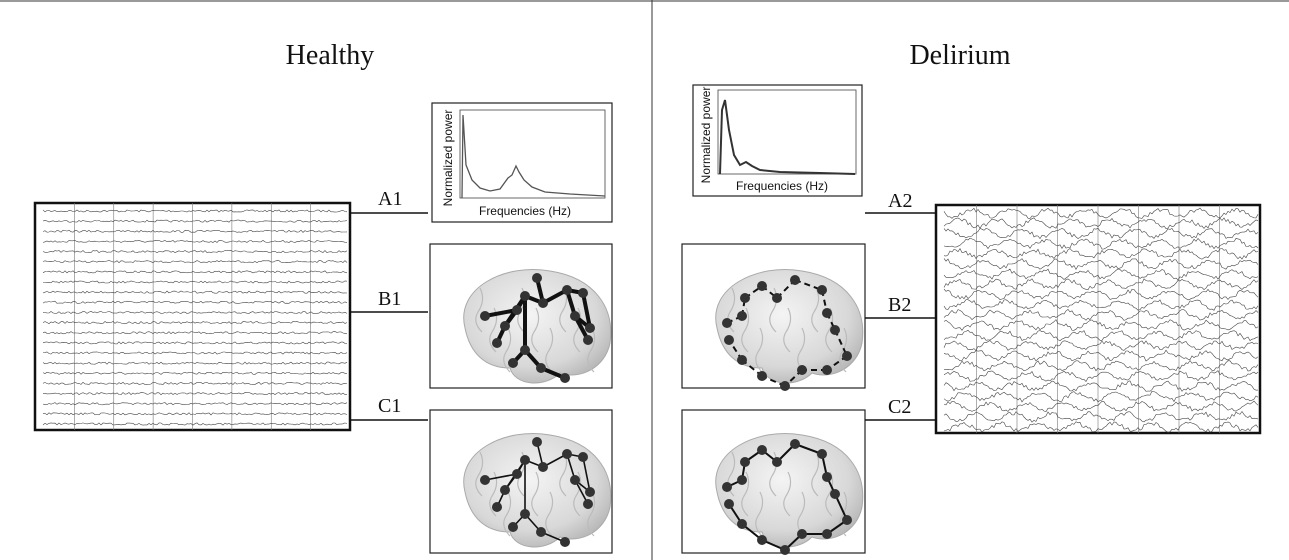 This screenshot has width=1289, height=560. I want to click on panel-title: Healthy, so click(330, 55).